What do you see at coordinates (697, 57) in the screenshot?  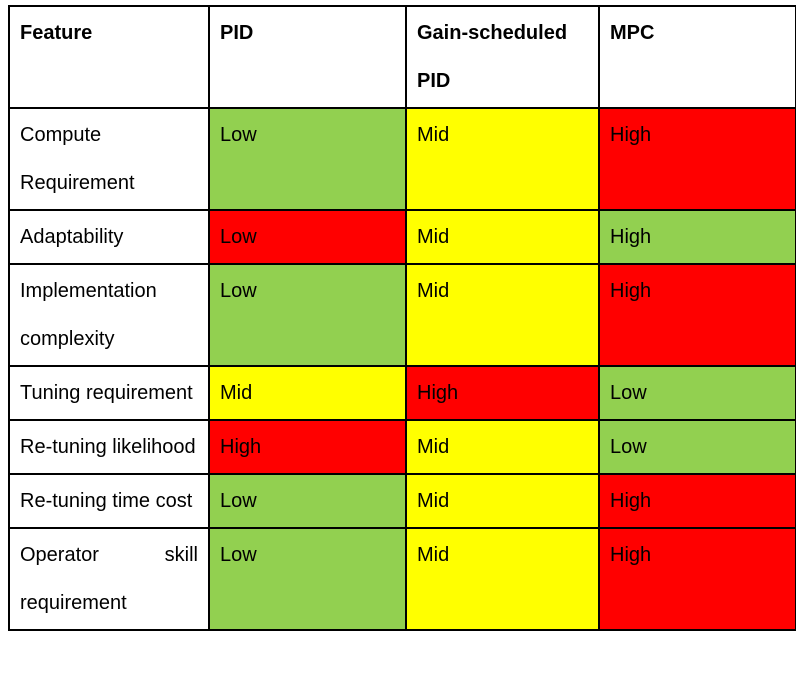 I see `header-cell-mpc: MPC` at bounding box center [697, 57].